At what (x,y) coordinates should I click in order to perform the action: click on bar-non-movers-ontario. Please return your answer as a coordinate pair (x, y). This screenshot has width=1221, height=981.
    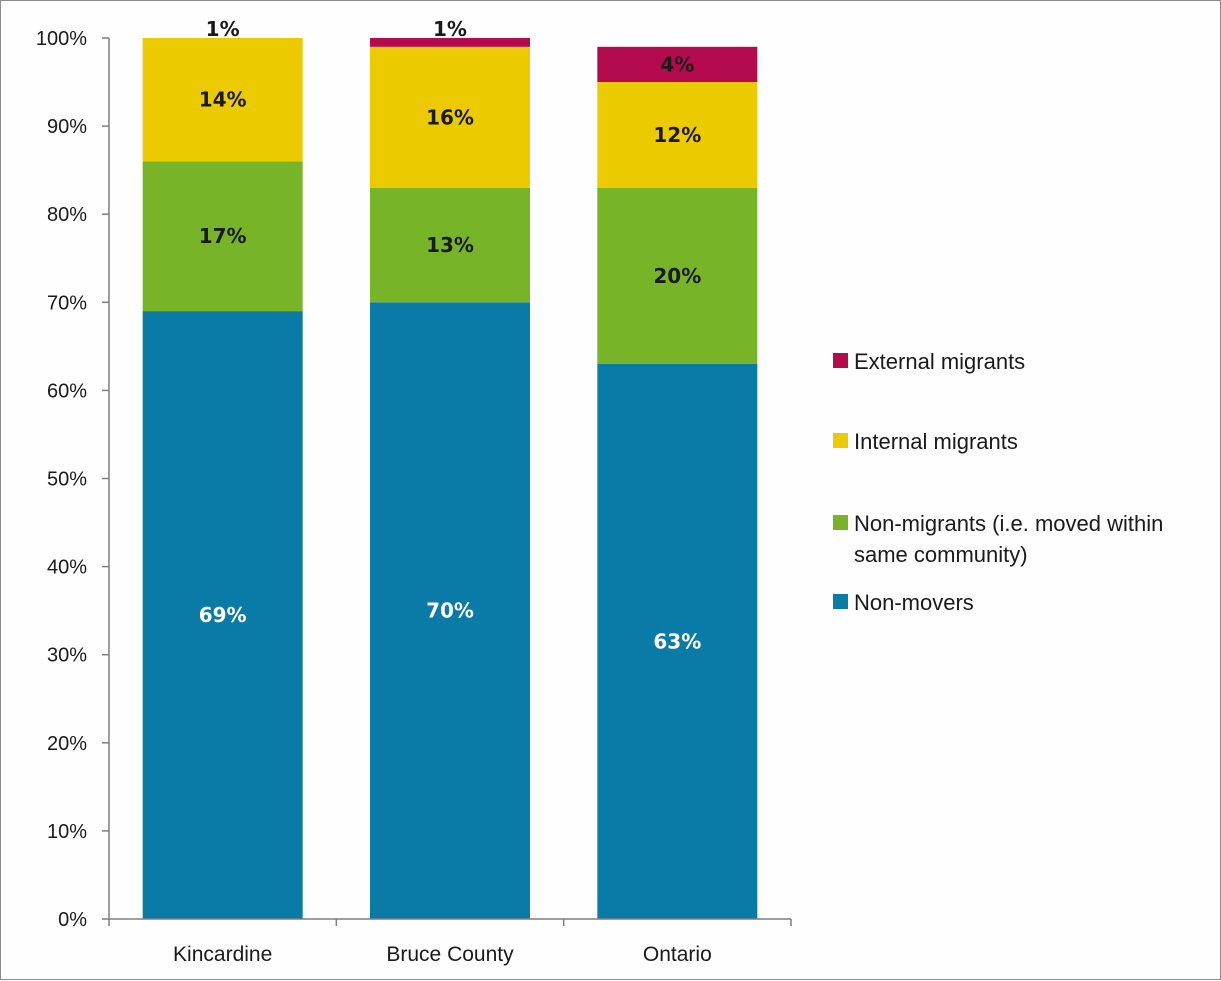
    Looking at the image, I should click on (677, 641).